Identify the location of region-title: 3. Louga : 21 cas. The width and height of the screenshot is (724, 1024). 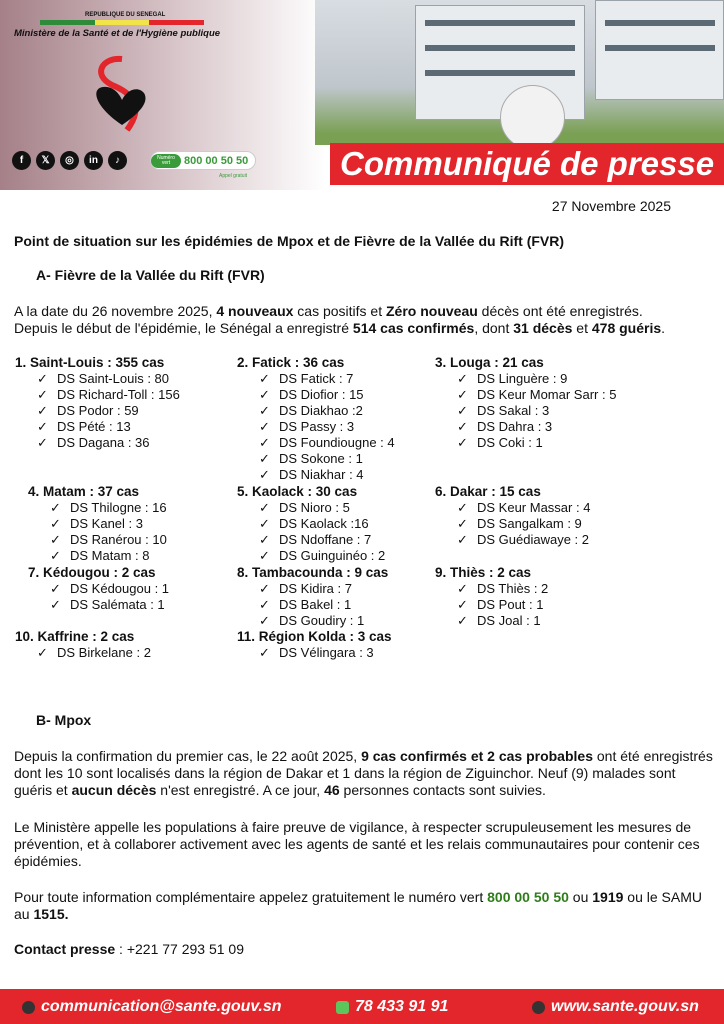
(489, 362).